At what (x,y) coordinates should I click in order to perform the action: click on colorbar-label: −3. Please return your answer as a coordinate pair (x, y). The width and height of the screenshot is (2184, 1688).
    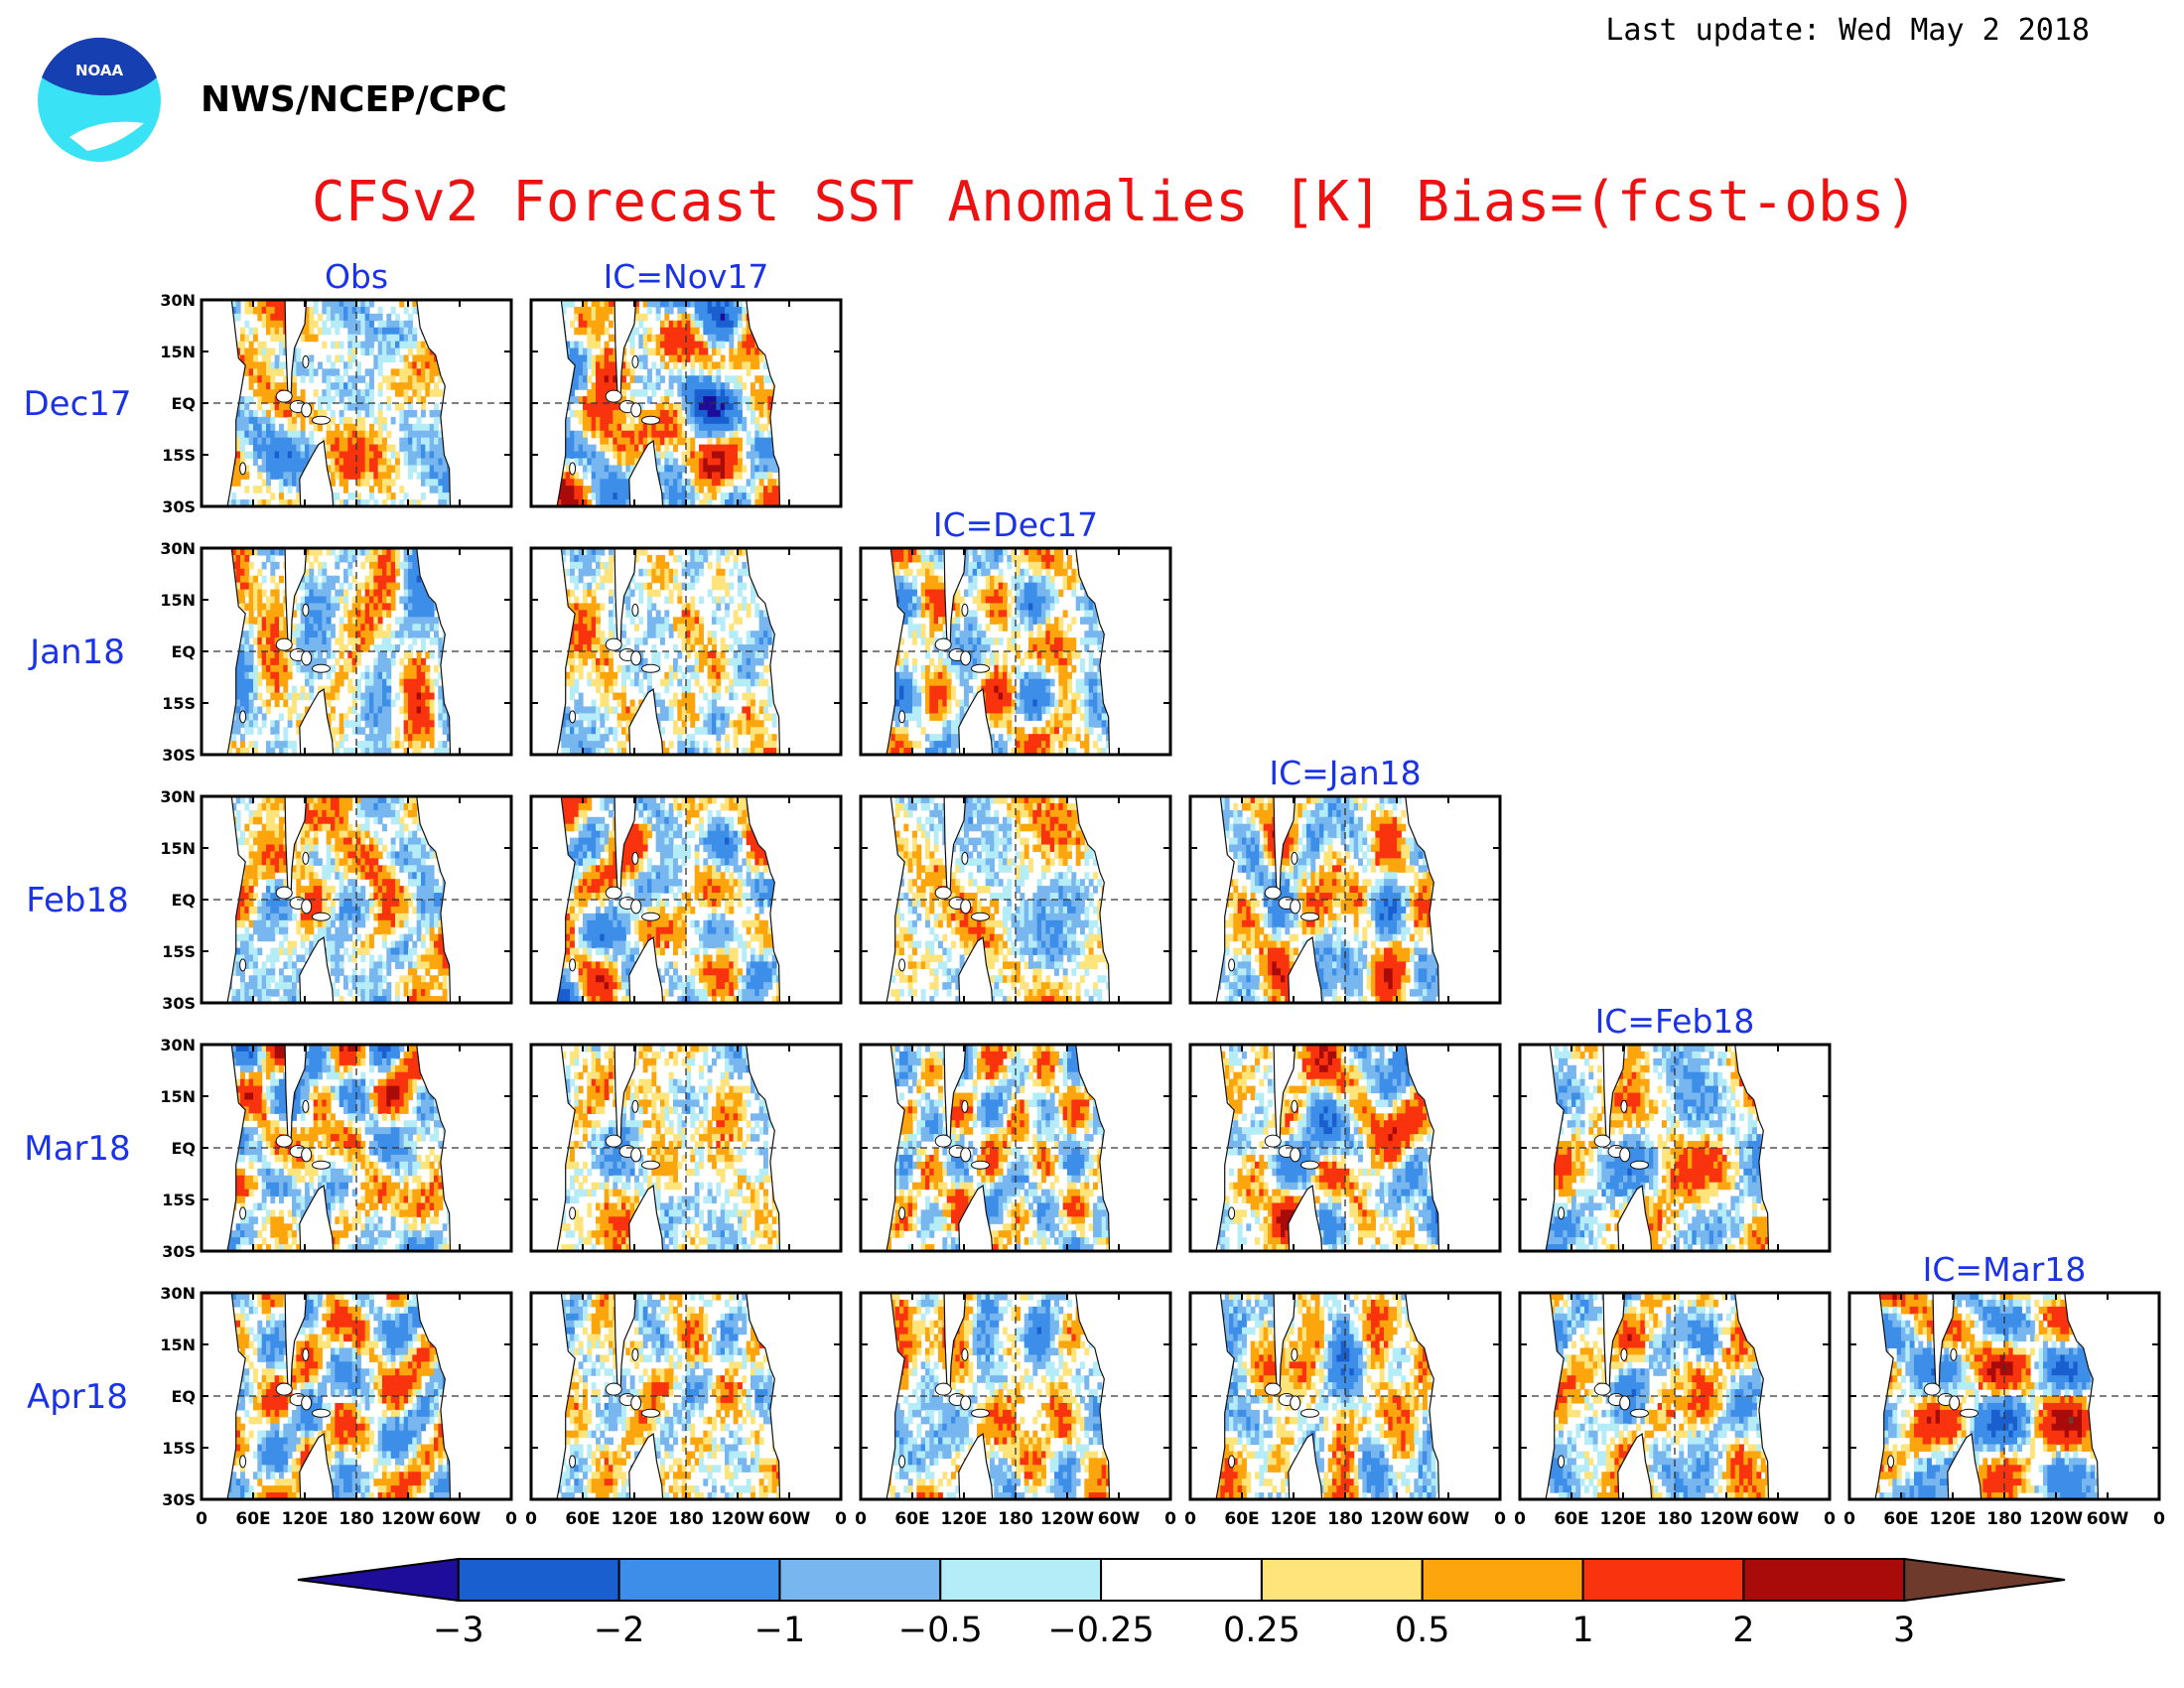
    Looking at the image, I should click on (458, 1630).